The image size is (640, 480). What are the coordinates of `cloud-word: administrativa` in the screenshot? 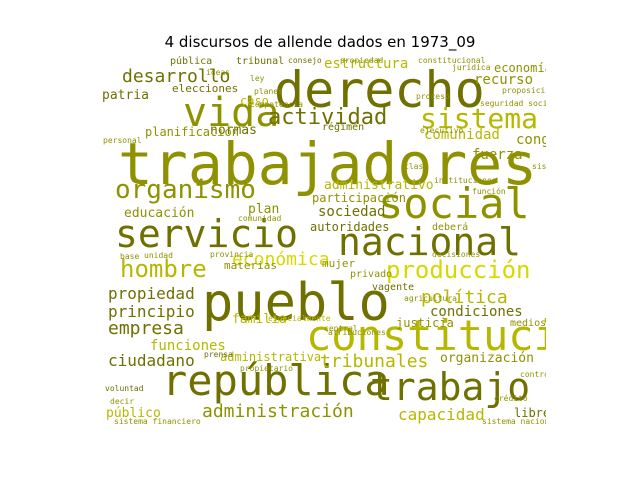 It's located at (271, 357).